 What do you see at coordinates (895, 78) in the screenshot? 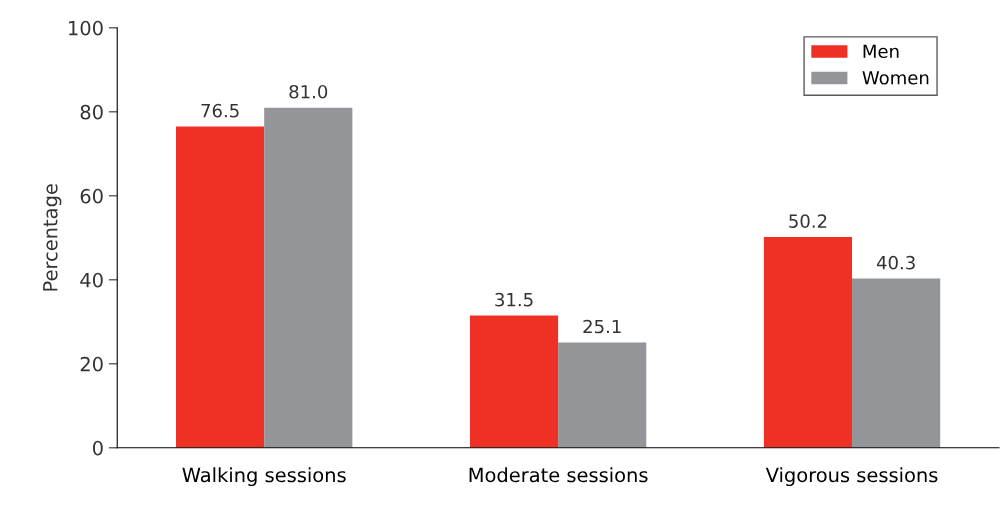
I see `legend-label: Women` at bounding box center [895, 78].